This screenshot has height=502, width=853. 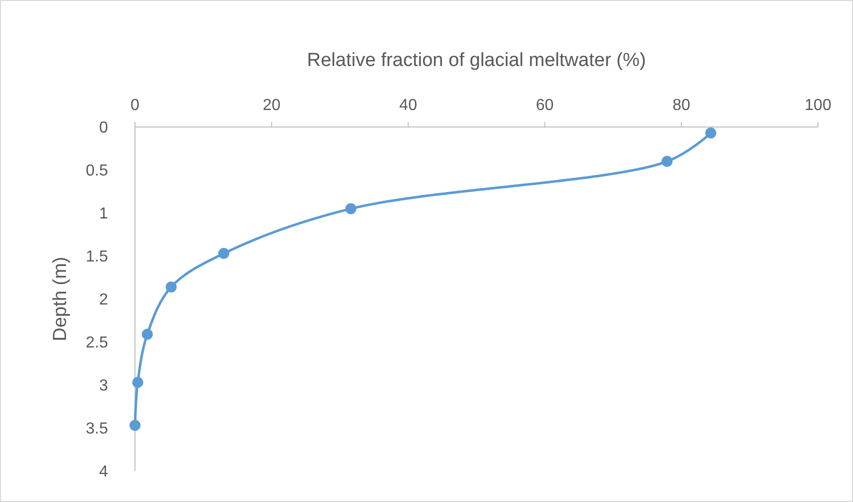 I want to click on x-tick-label: 60, so click(x=545, y=105).